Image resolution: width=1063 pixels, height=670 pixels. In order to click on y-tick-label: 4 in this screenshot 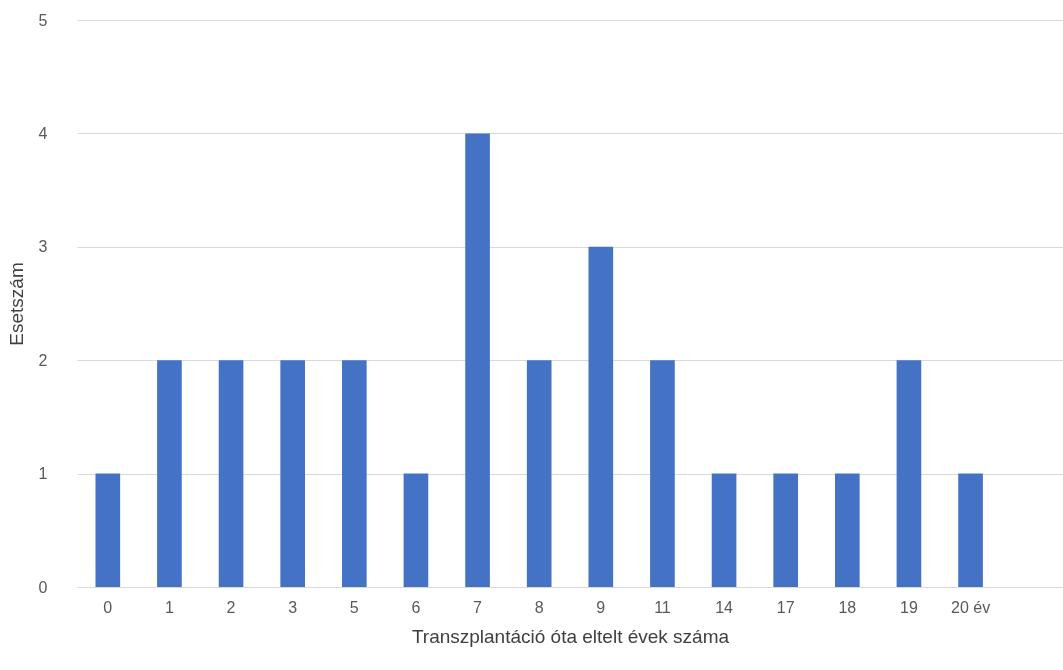, I will do `click(43, 133)`.